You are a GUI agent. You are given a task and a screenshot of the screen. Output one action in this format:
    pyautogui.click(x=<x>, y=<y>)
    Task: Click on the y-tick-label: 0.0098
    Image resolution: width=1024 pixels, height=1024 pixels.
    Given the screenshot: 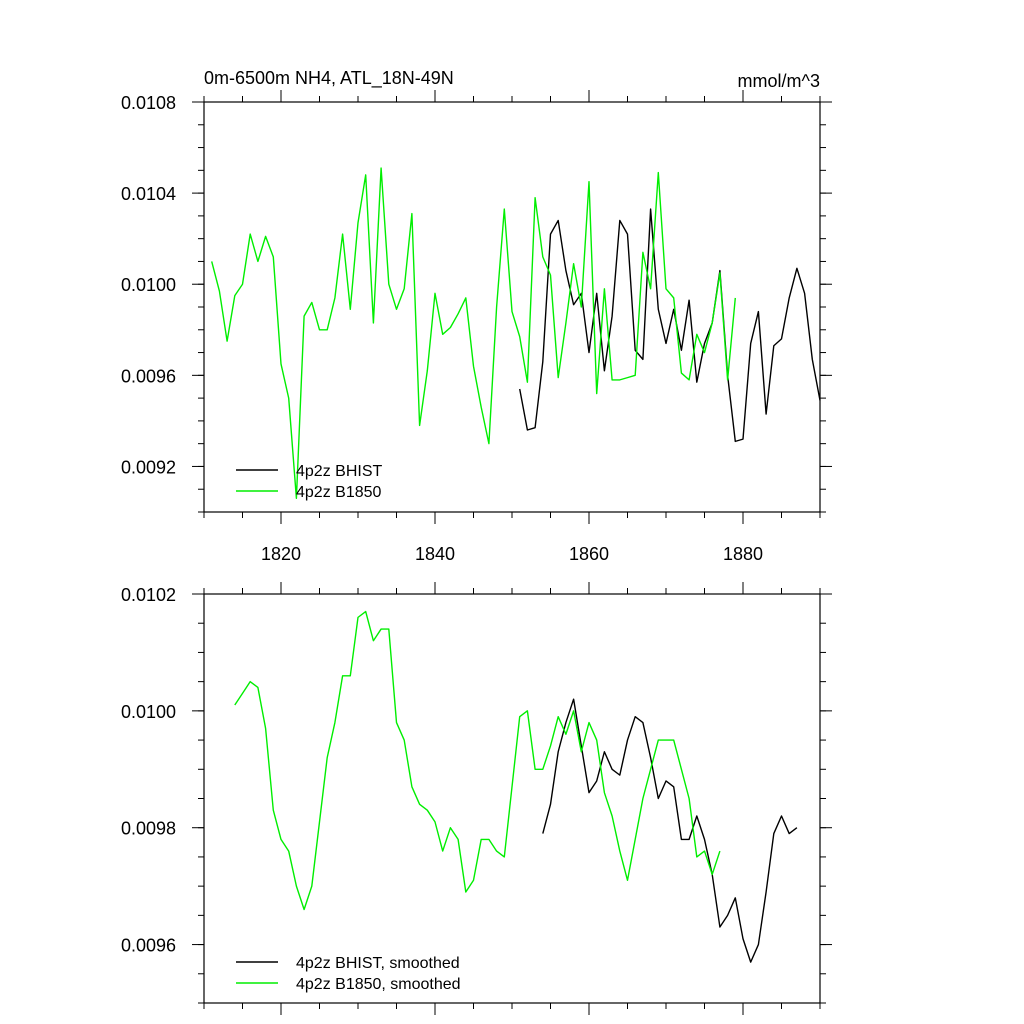 What is the action you would take?
    pyautogui.click(x=148, y=829)
    